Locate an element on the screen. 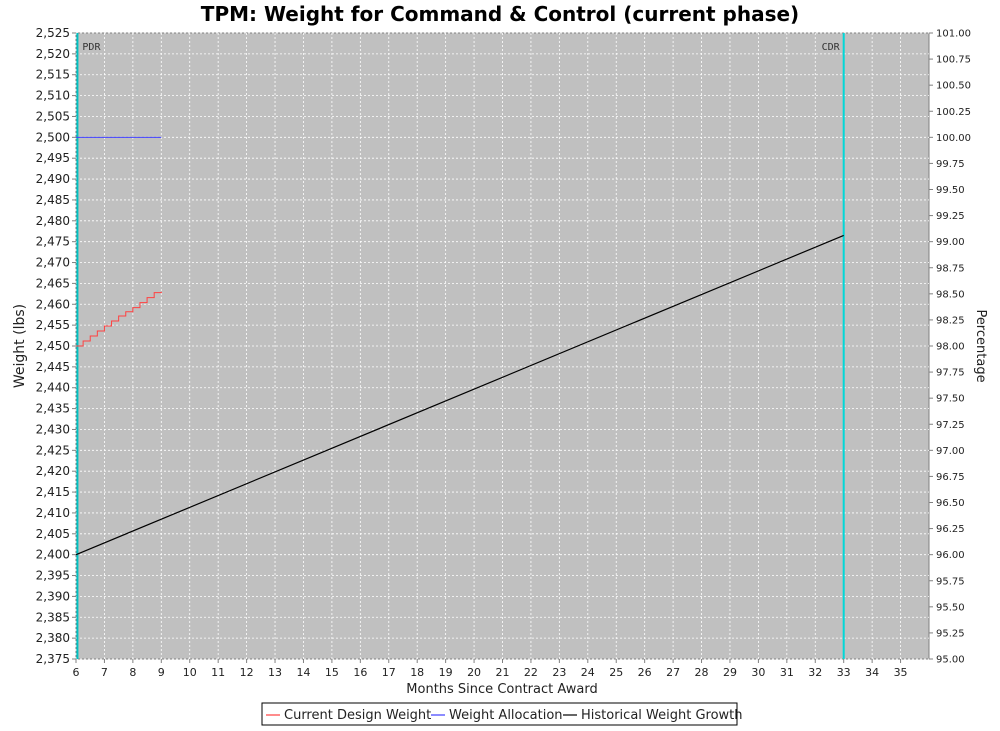 This screenshot has width=1000, height=731. y2-tick-label: 97.75 is located at coordinates (950, 373).